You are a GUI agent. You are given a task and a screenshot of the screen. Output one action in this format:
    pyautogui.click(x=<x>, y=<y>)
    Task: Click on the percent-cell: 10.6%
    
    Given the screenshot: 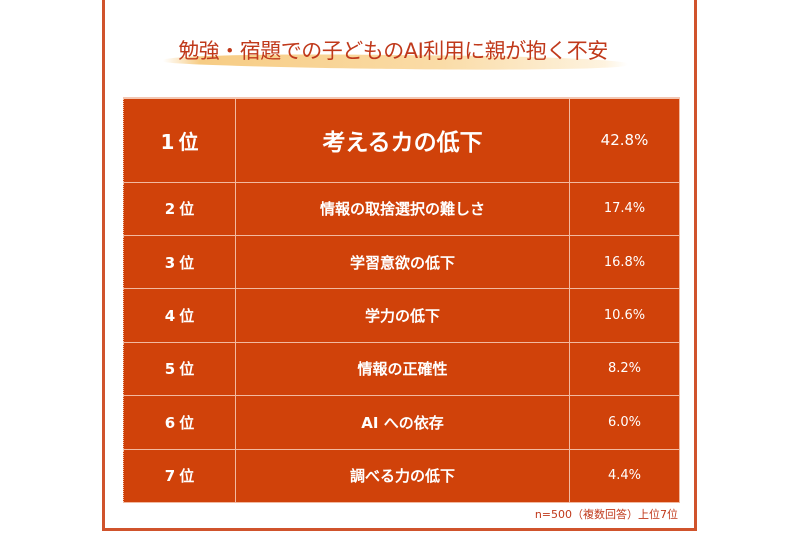 What is the action you would take?
    pyautogui.click(x=624, y=315)
    